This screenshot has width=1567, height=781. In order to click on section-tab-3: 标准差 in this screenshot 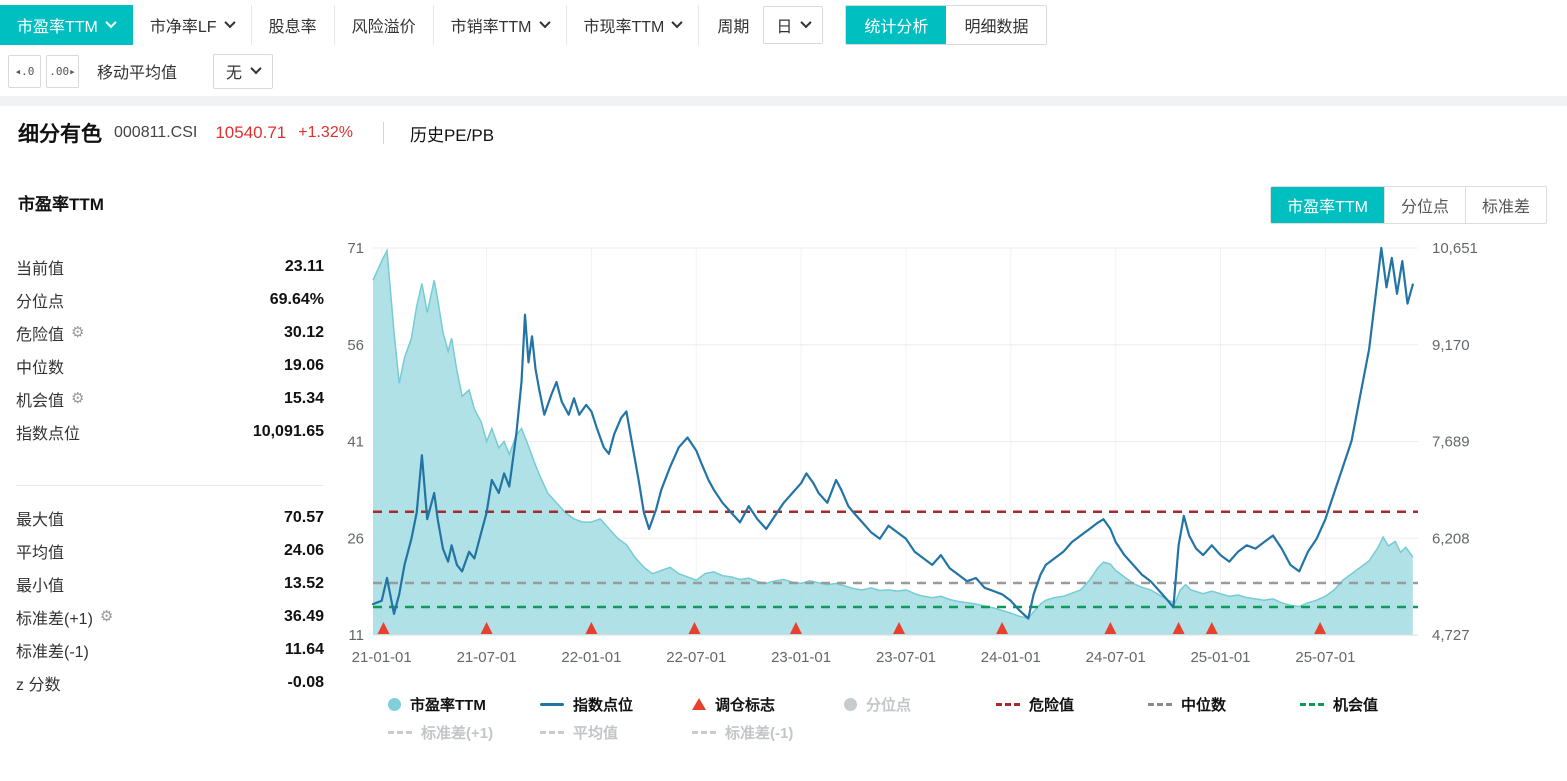, I will do `click(1505, 205)`.